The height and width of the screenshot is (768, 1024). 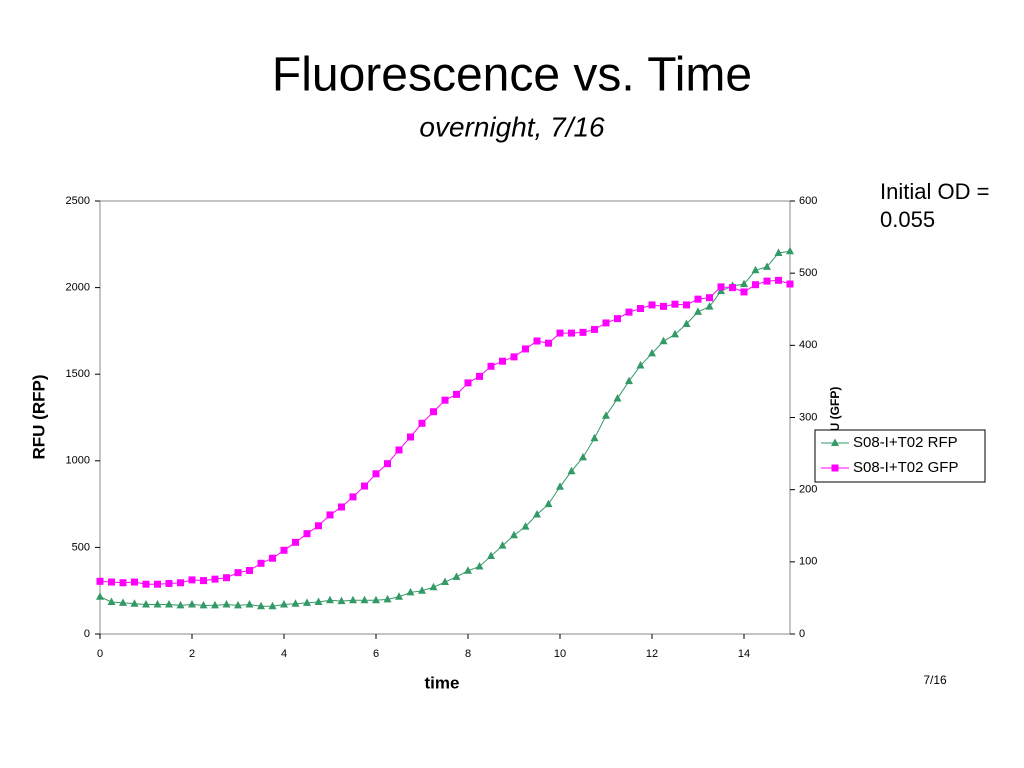 I want to click on y-tick-label: 500, so click(x=81, y=547).